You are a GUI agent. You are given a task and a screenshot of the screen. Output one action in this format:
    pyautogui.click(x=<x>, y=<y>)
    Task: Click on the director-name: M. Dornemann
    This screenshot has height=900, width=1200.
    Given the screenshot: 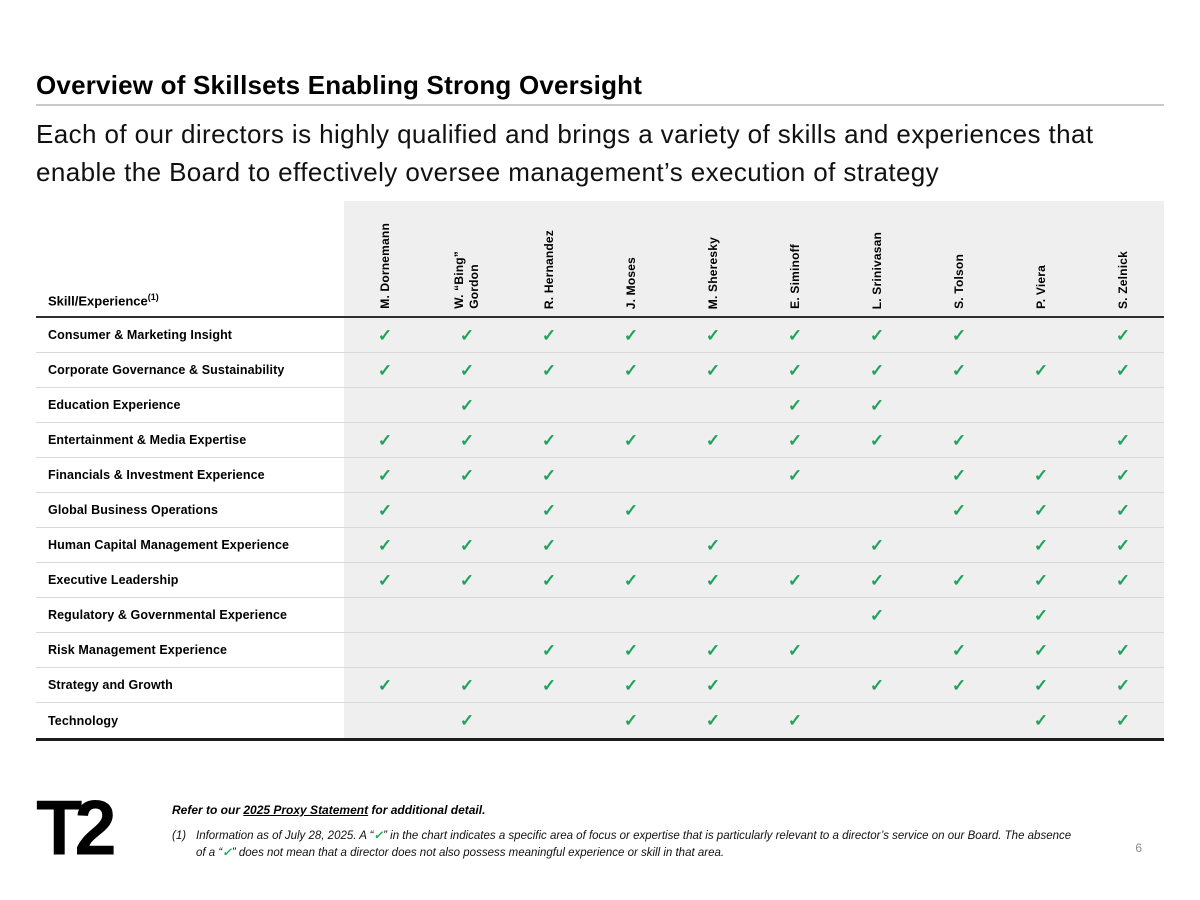 What is the action you would take?
    pyautogui.click(x=384, y=266)
    